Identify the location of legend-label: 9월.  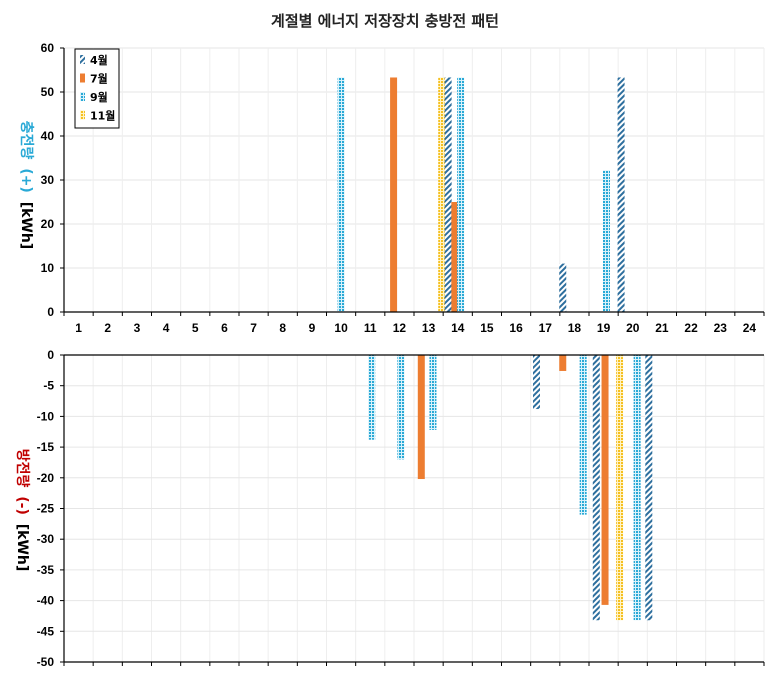
(99, 97).